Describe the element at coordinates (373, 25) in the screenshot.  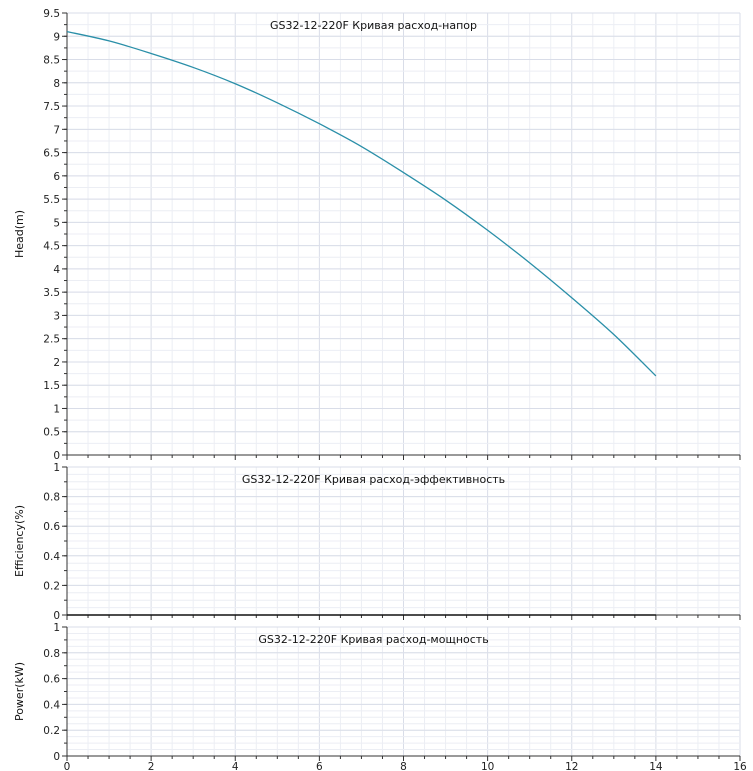
I see `chart-title: GS32-12-220F Кривая расход-напор` at that location.